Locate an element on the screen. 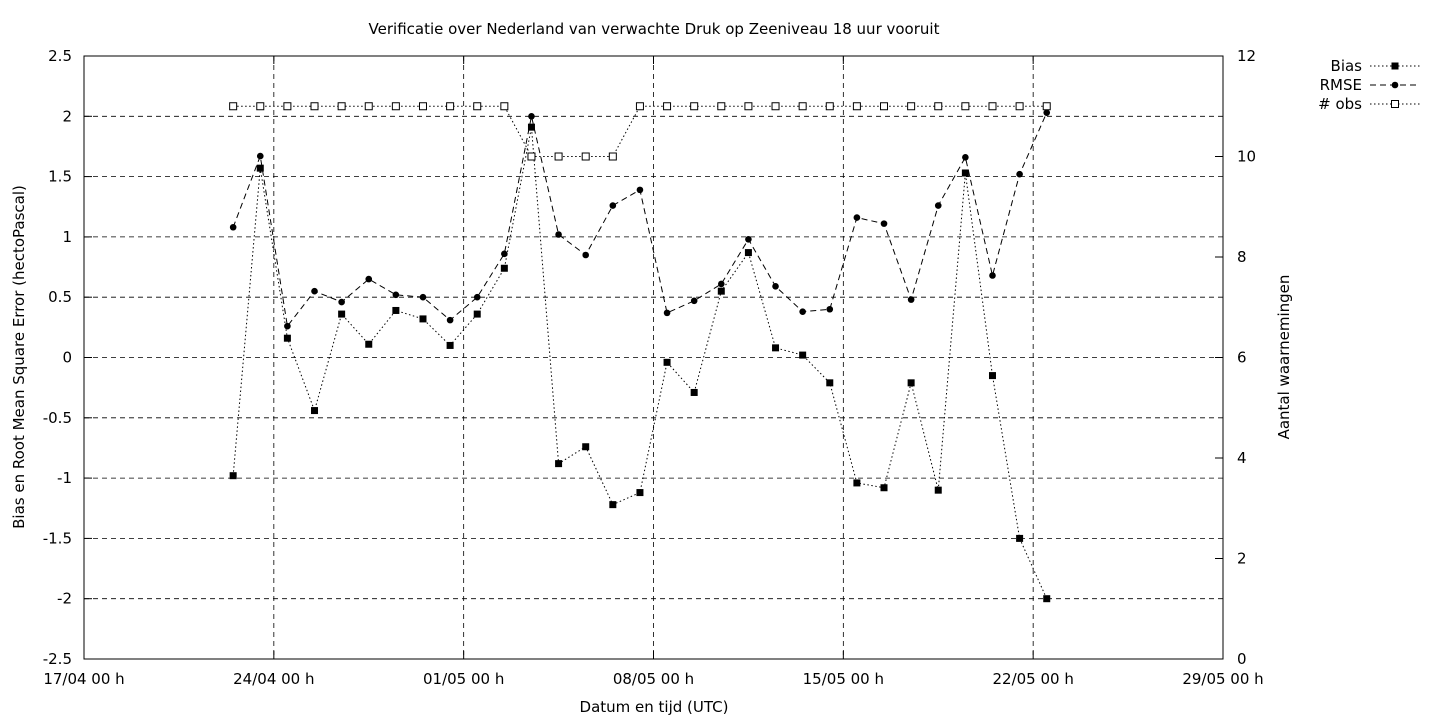 This screenshot has height=720, width=1440. y-tick-label: 0 is located at coordinates (67, 358).